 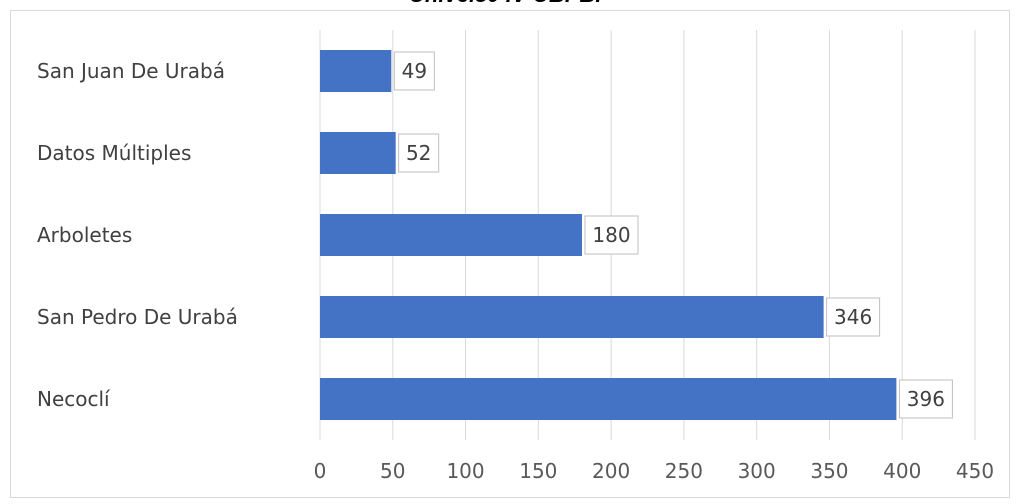 I want to click on data-label-value: 49, so click(x=414, y=71).